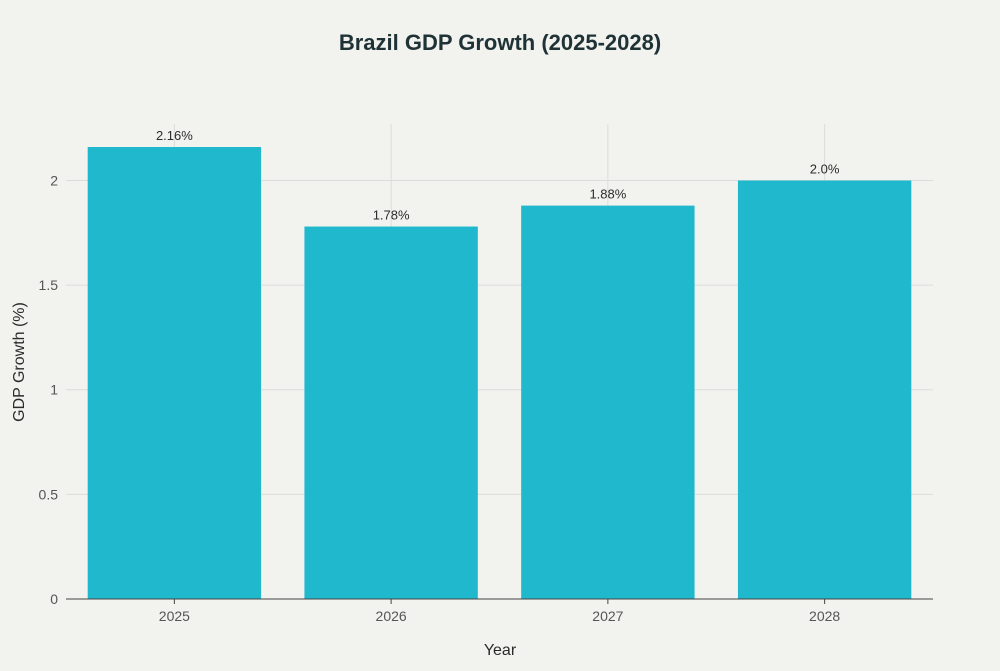 This screenshot has height=671, width=1000. What do you see at coordinates (824, 389) in the screenshot?
I see `bar-2028` at bounding box center [824, 389].